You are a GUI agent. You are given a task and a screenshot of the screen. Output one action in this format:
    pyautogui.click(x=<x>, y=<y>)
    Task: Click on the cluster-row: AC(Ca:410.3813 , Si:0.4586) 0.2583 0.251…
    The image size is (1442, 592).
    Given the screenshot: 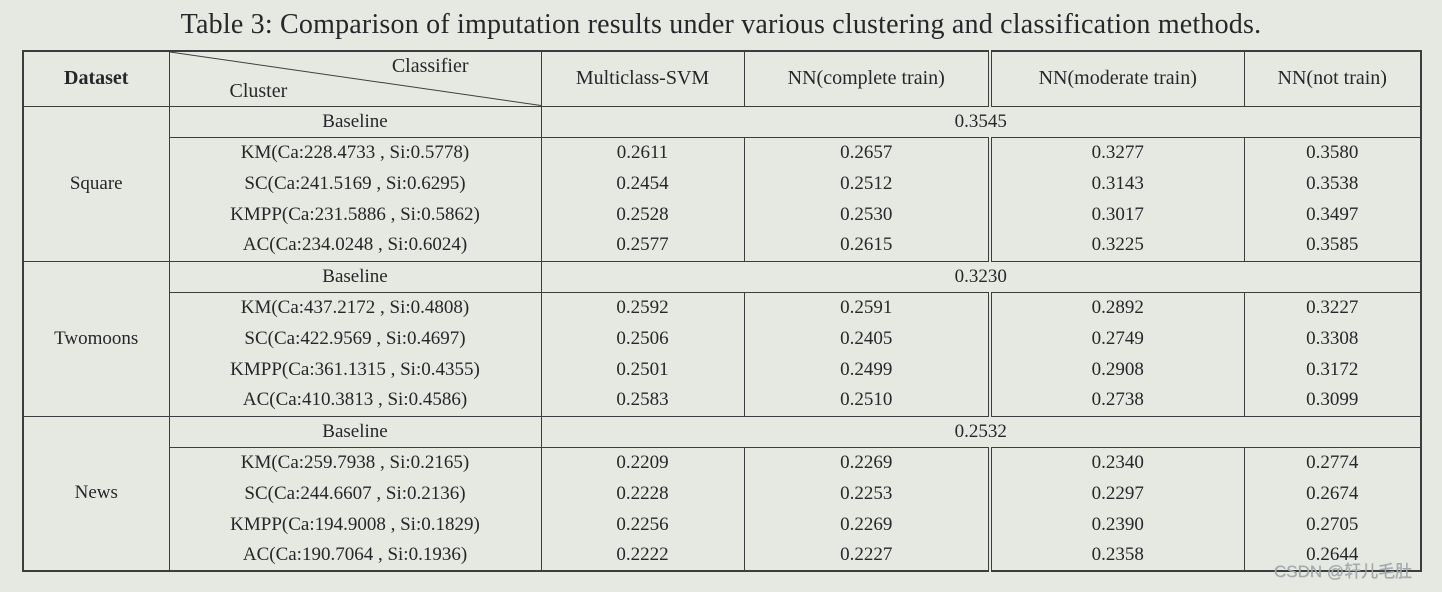 What is the action you would take?
    pyautogui.click(x=722, y=400)
    